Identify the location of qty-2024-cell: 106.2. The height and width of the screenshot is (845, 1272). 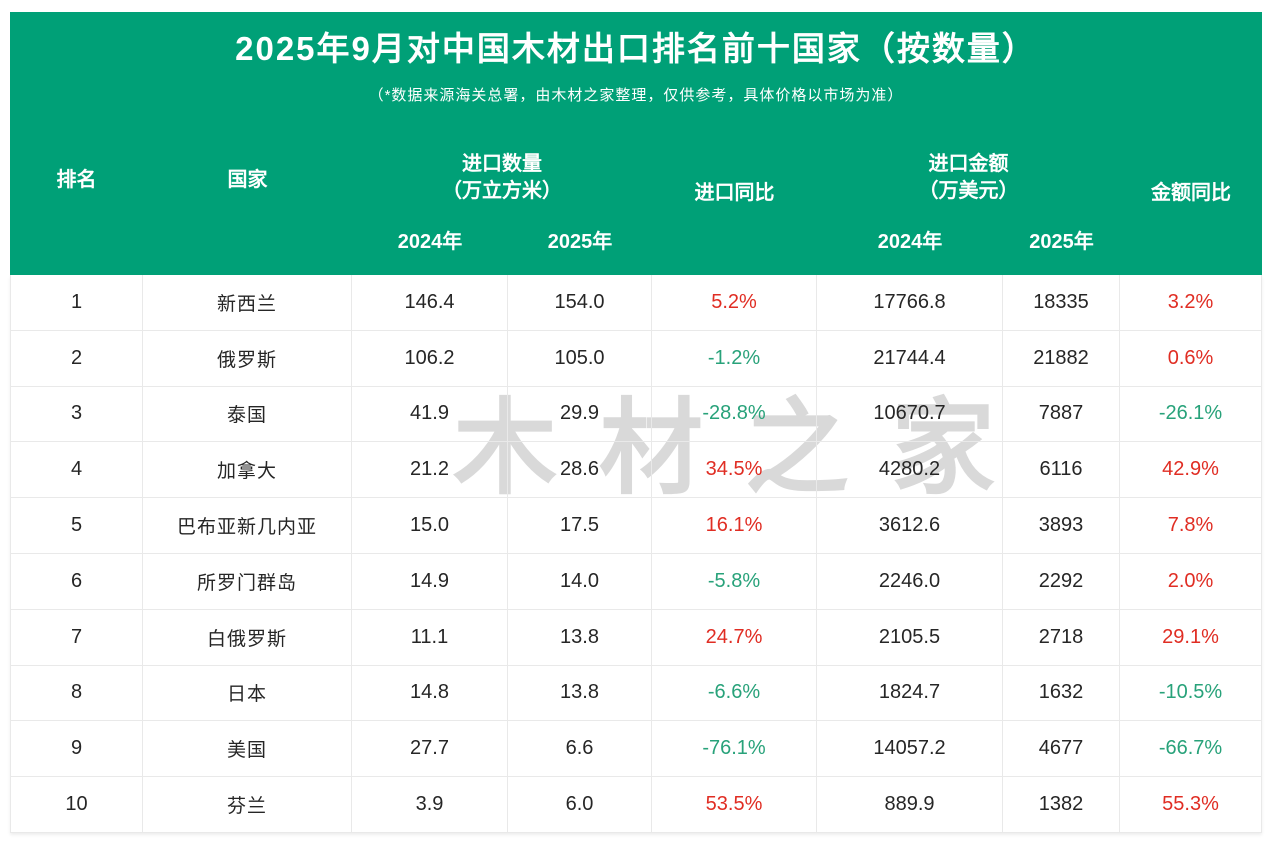
(430, 358).